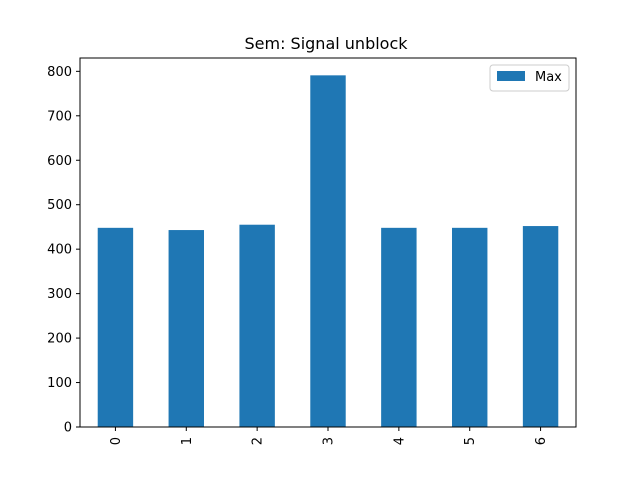 The width and height of the screenshot is (640, 484). Describe the element at coordinates (529, 78) in the screenshot. I see `legend: Max` at that location.